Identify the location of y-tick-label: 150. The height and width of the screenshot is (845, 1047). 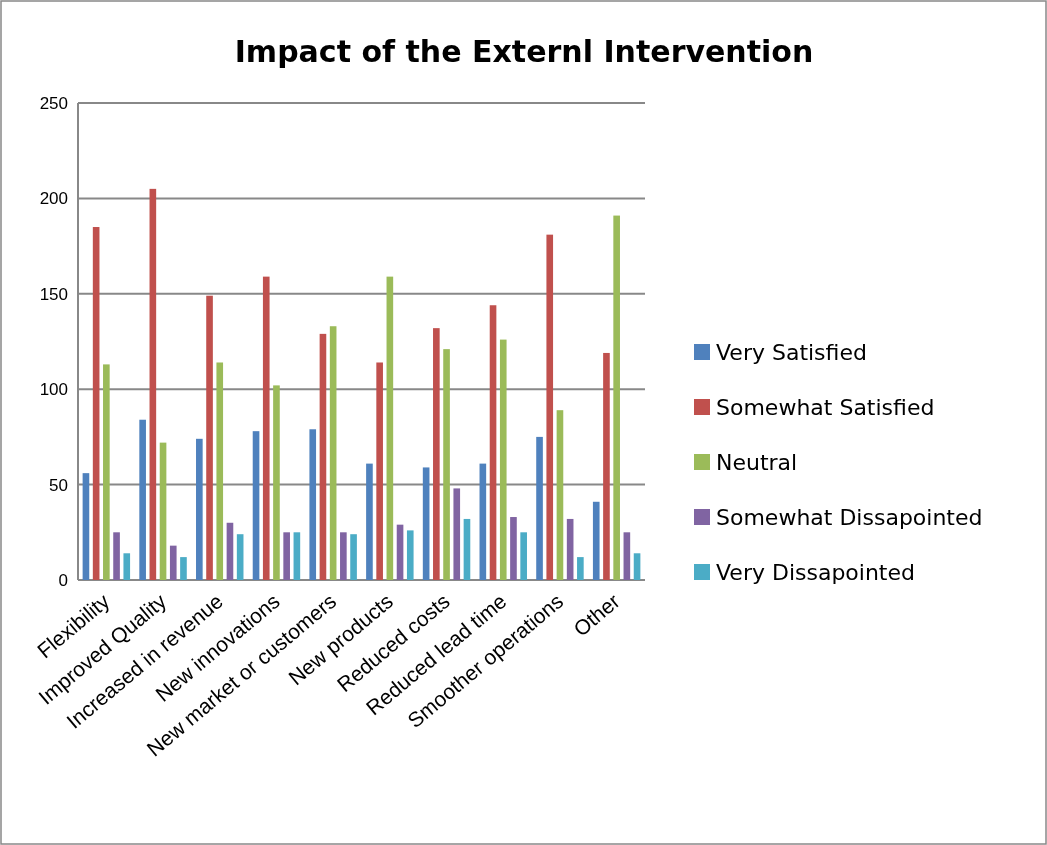
(53, 294).